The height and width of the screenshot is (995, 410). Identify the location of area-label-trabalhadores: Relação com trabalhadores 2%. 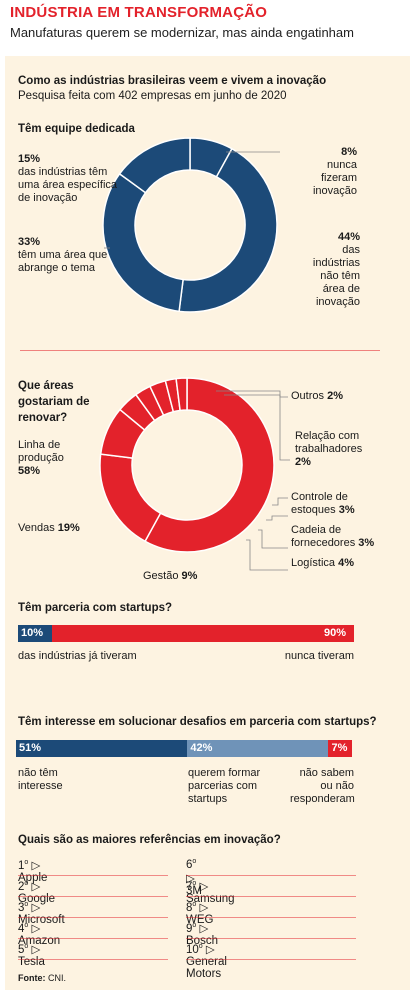
(335, 449).